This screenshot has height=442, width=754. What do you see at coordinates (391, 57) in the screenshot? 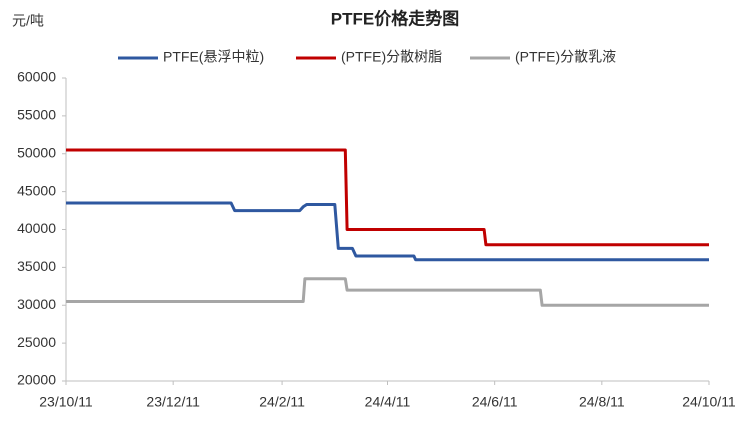
I see `legend-label: (PTFE)分散树脂` at bounding box center [391, 57].